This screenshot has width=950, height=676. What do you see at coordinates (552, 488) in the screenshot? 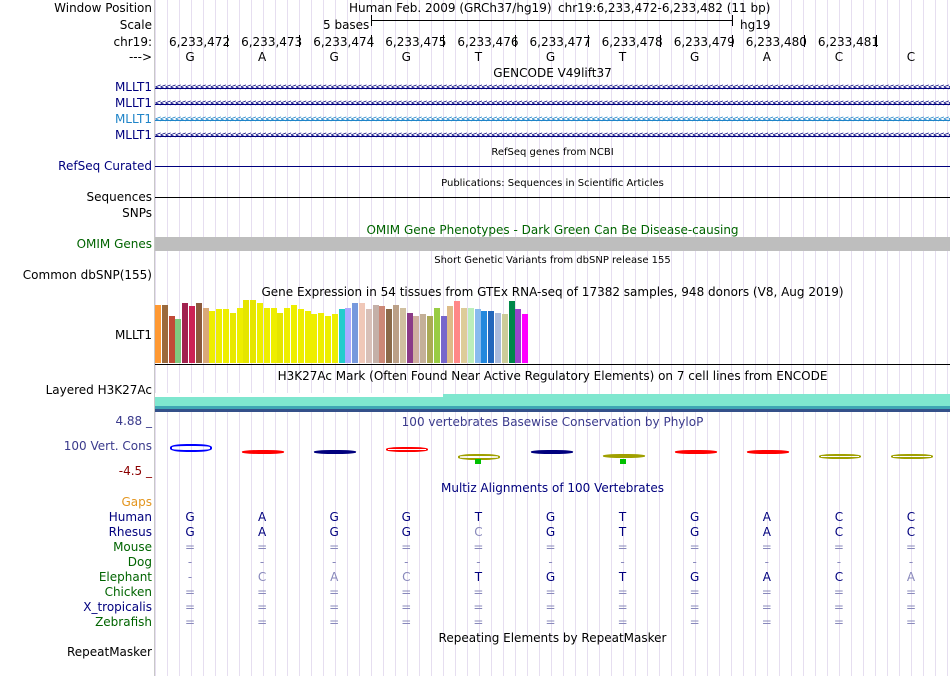
I see `multiz-track-title: Multiz Alignments of 100 Vertebrates` at bounding box center [552, 488].